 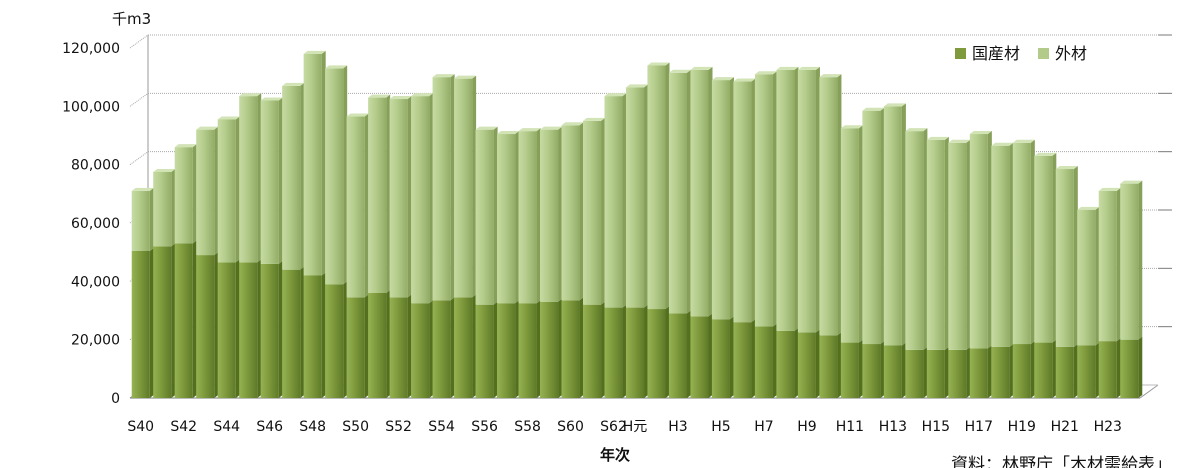 I want to click on x-tick-label: H9, so click(x=806, y=427).